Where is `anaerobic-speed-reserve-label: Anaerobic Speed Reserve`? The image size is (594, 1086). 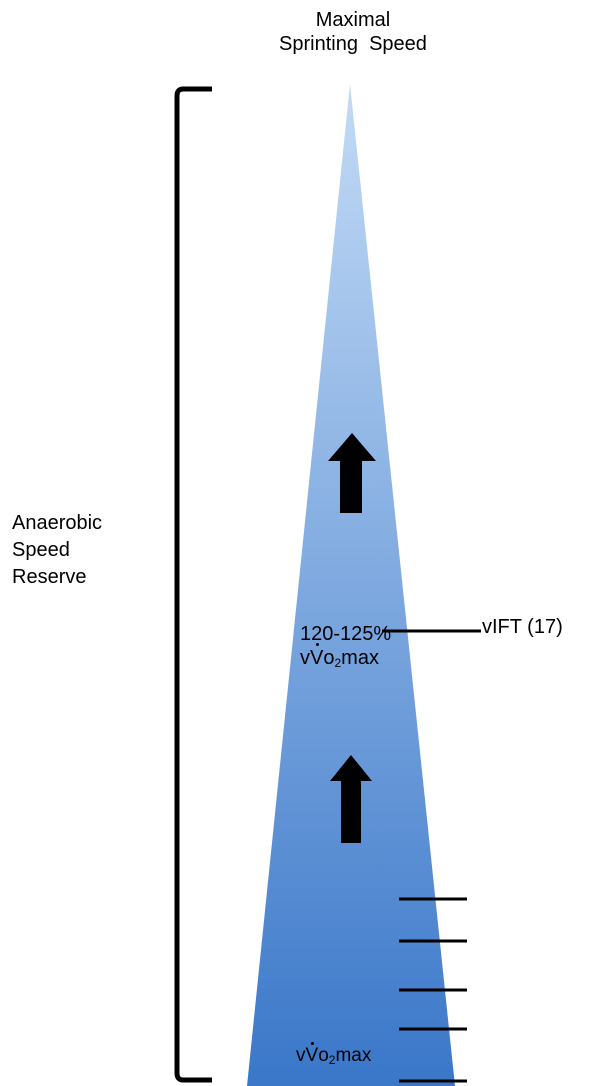 anaerobic-speed-reserve-label: Anaerobic Speed Reserve is located at coordinates (57, 550).